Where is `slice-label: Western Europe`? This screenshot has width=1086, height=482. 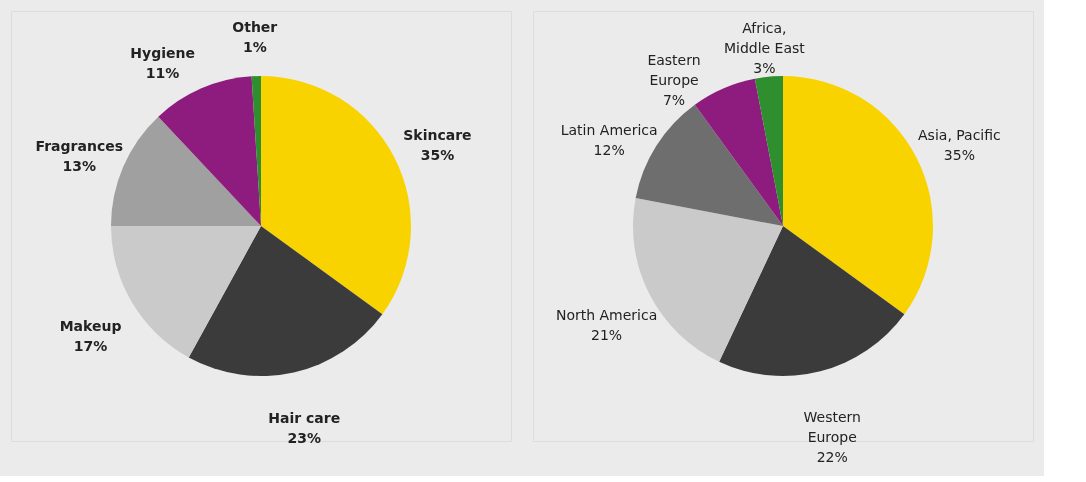 slice-label: Western Europe is located at coordinates (832, 426).